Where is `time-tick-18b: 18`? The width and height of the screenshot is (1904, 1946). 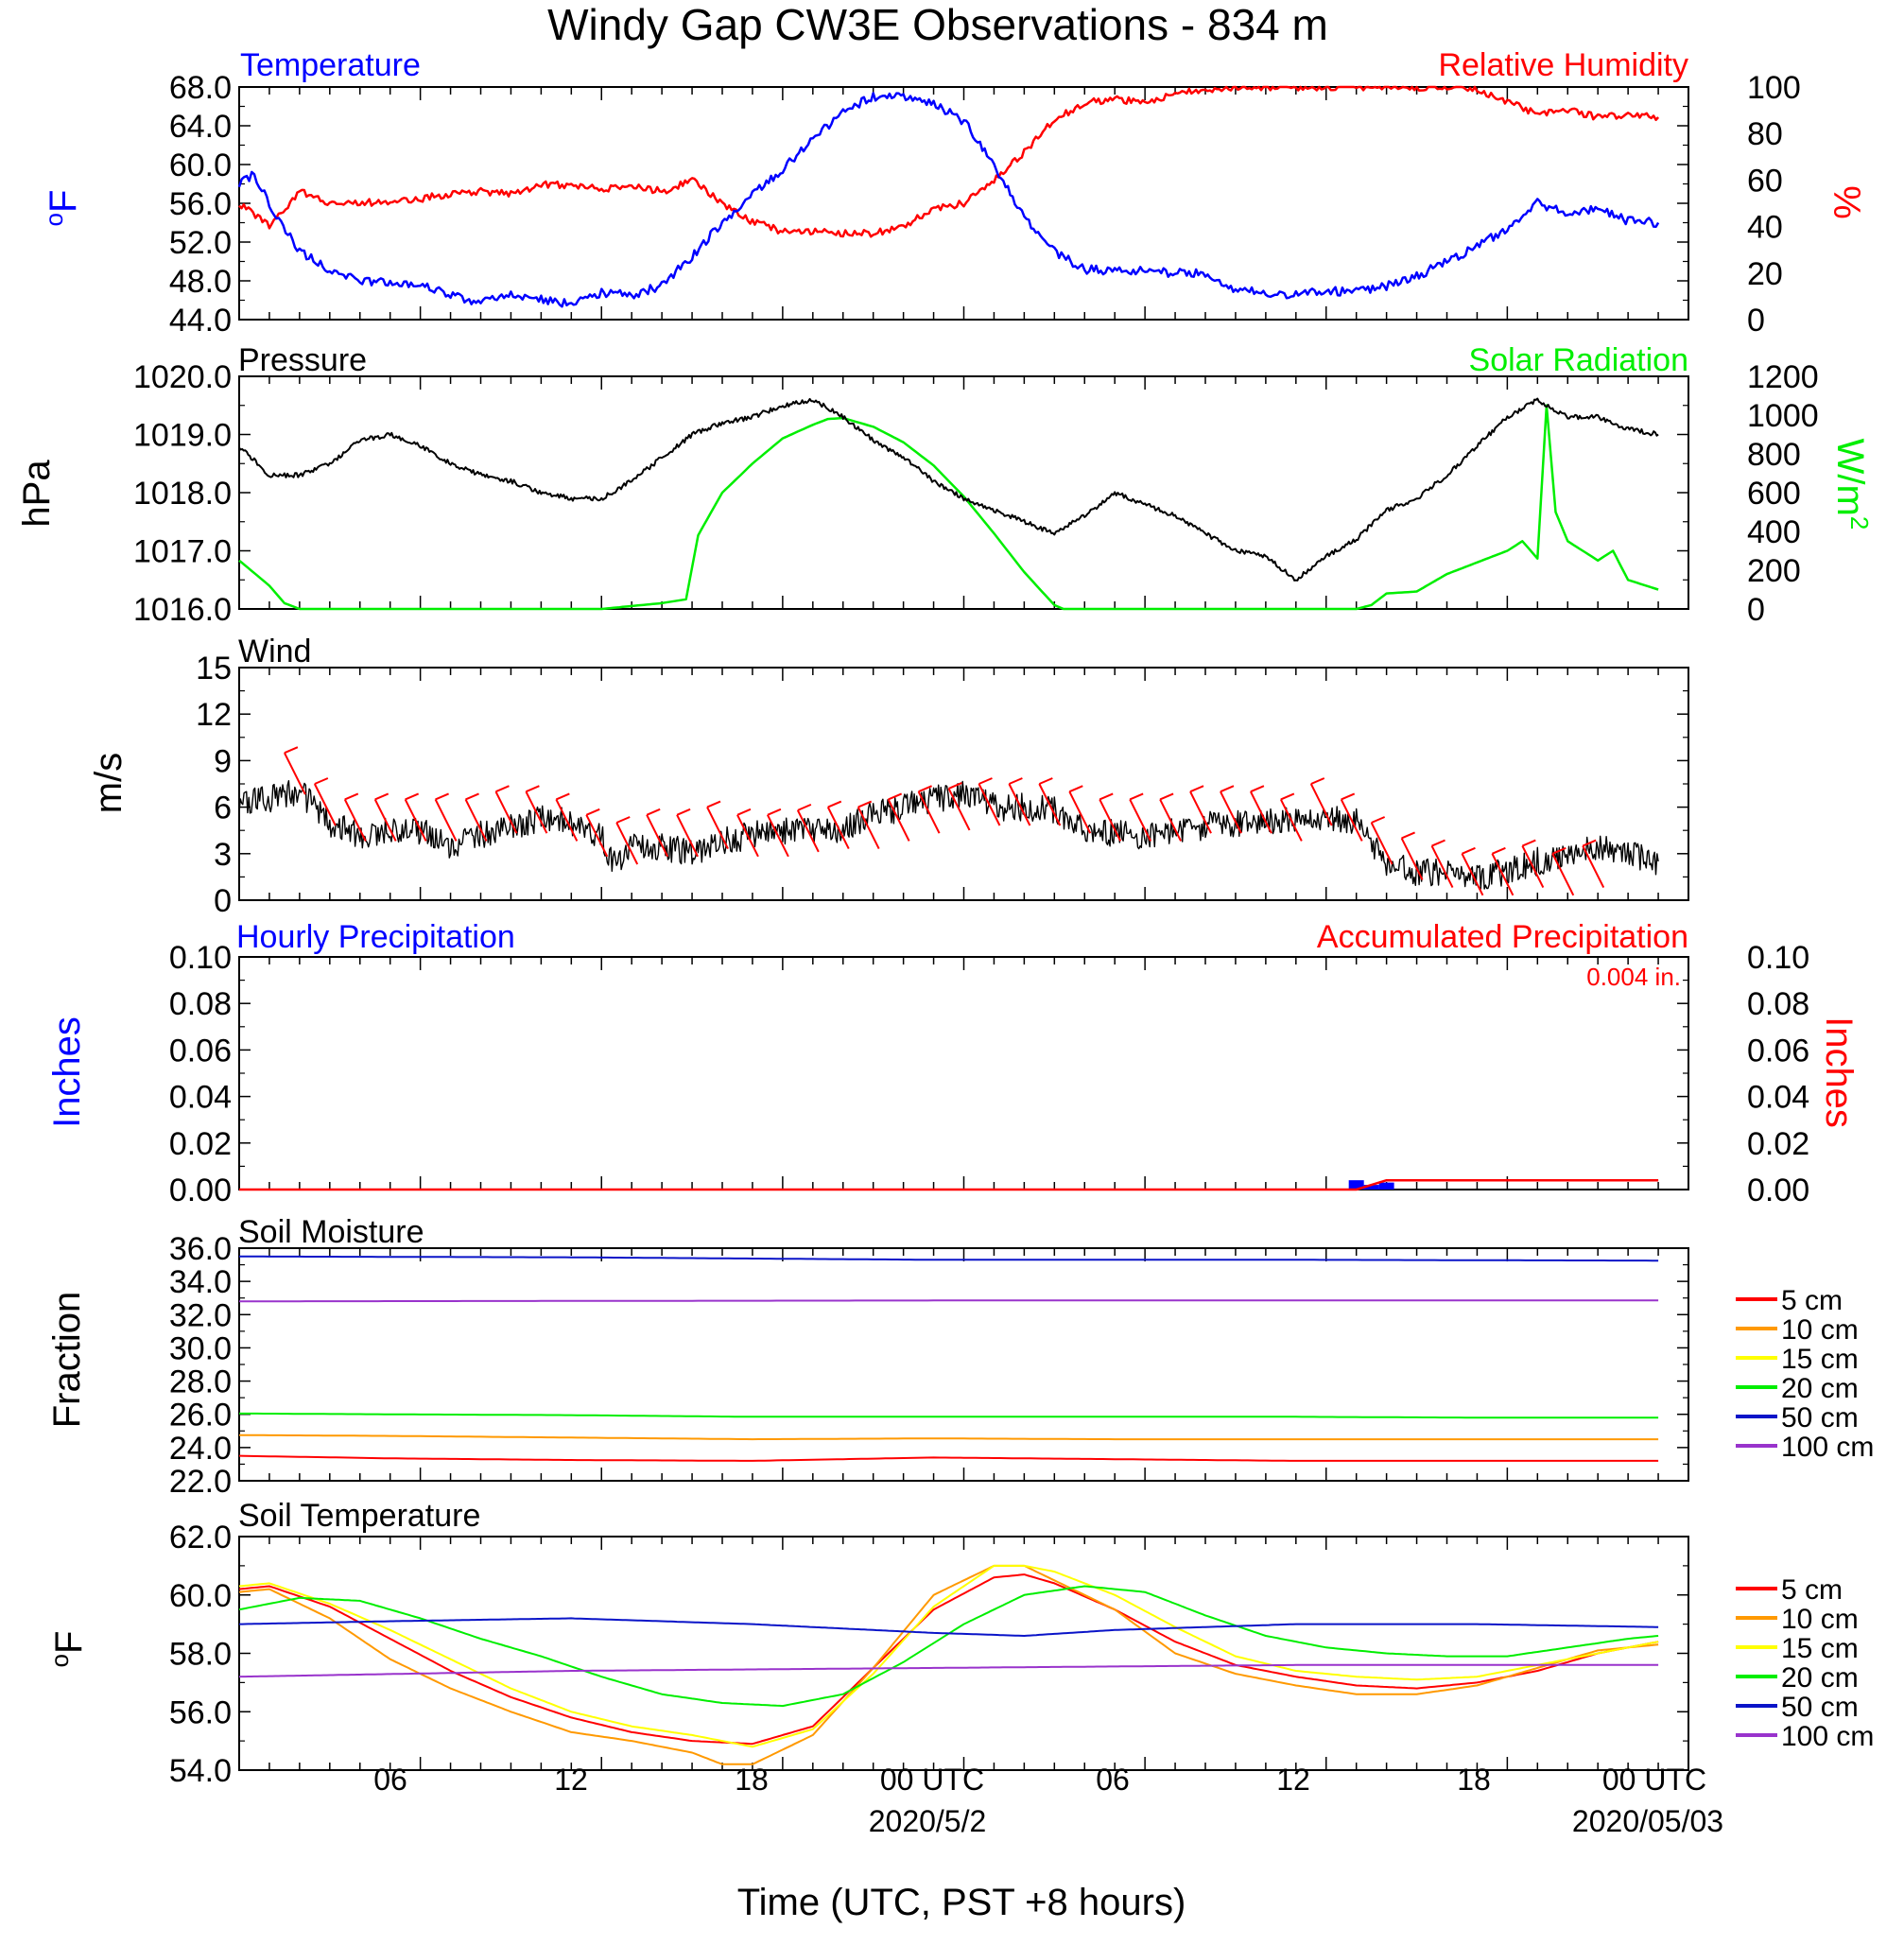
time-tick-18b: 18 is located at coordinates (1474, 1780).